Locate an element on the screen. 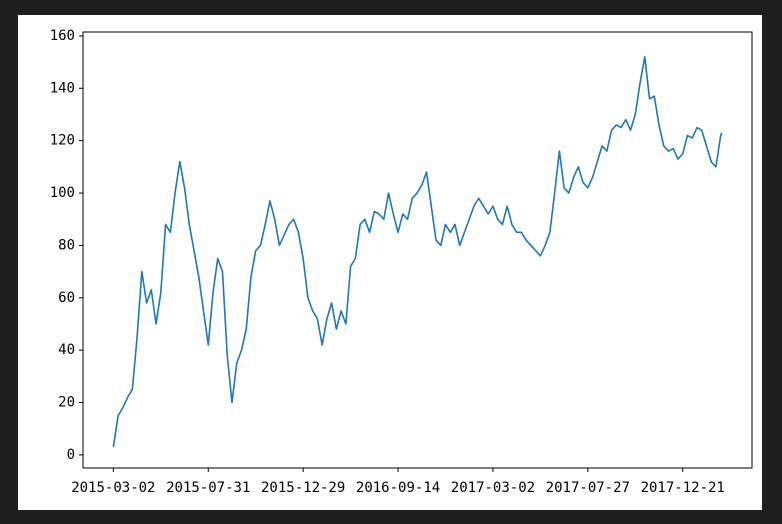  y-tick-label: 20 is located at coordinates (66, 403).